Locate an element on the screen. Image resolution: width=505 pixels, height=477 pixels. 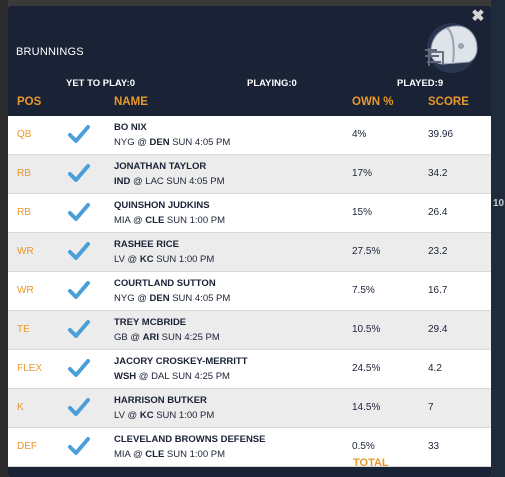
player-name: TREY MCBRIDE is located at coordinates (150, 322).